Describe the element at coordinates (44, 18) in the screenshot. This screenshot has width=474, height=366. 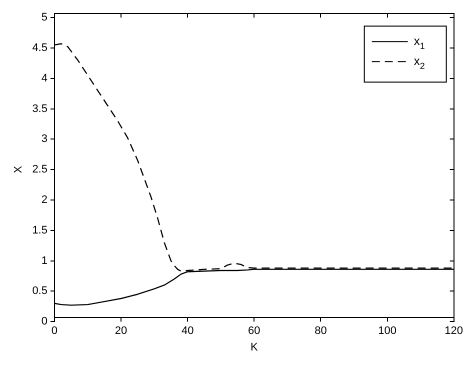
I see `y-tick-label: 5` at that location.